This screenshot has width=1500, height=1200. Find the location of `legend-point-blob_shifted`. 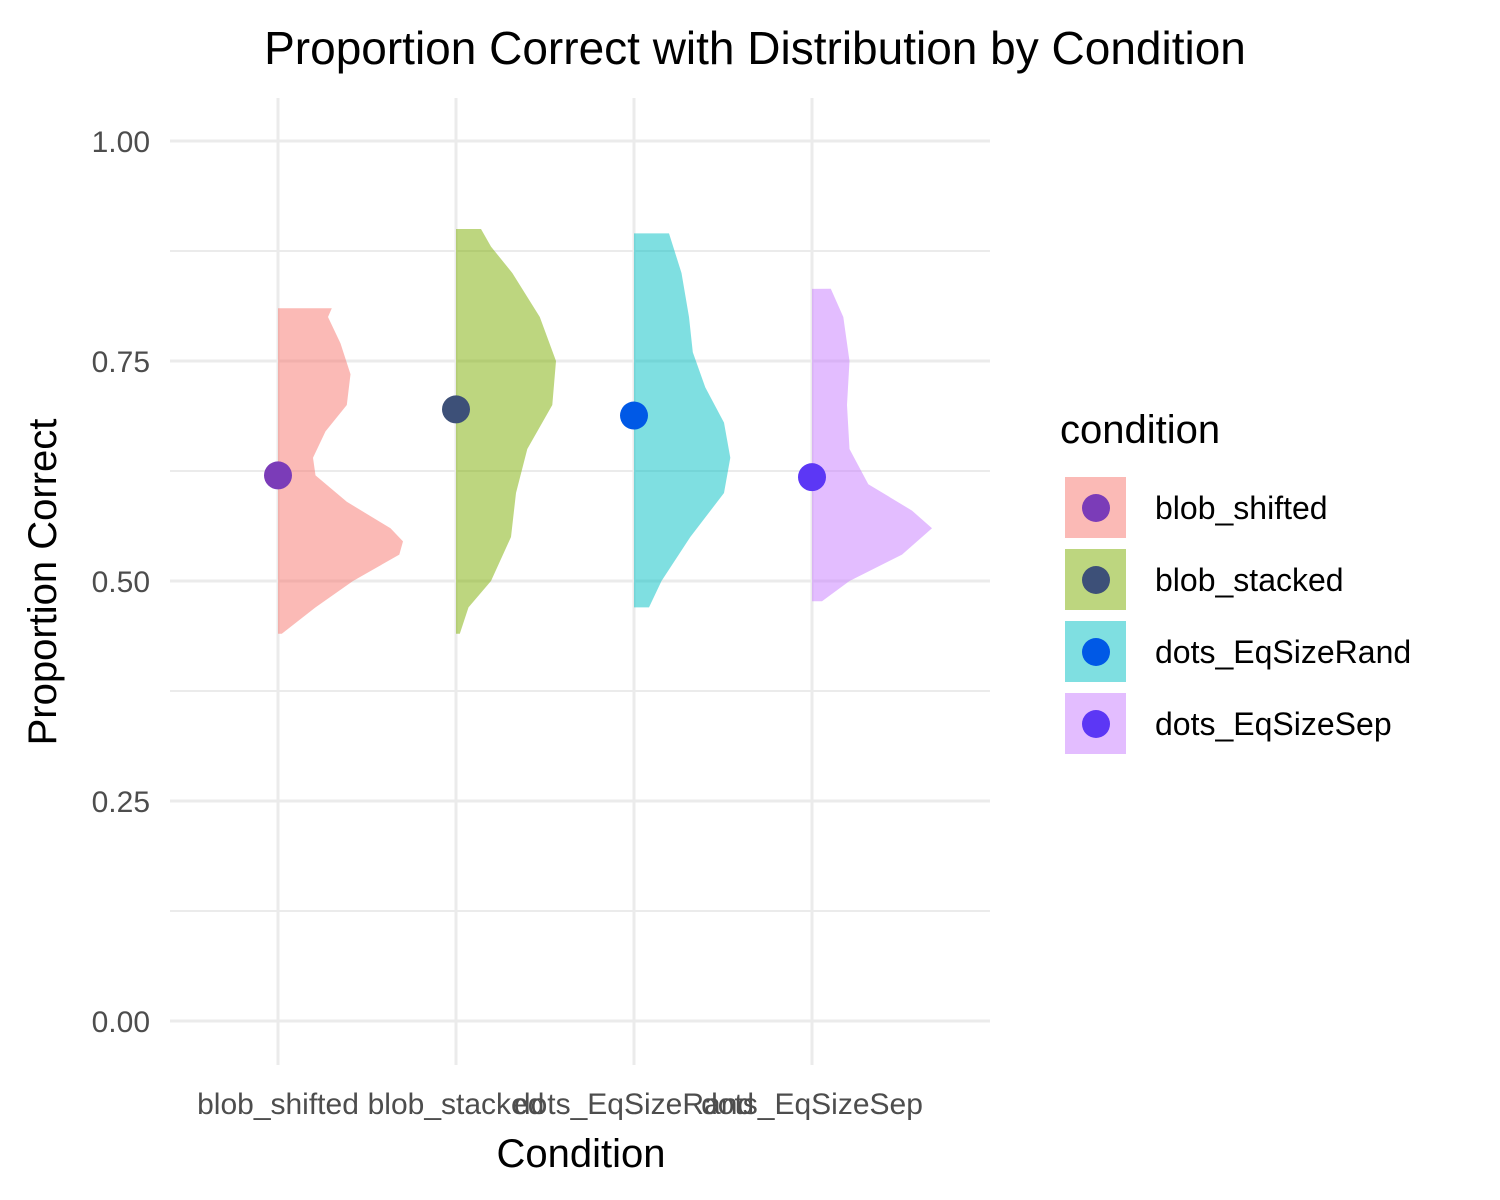

legend-point-blob_shifted is located at coordinates (1096, 508).